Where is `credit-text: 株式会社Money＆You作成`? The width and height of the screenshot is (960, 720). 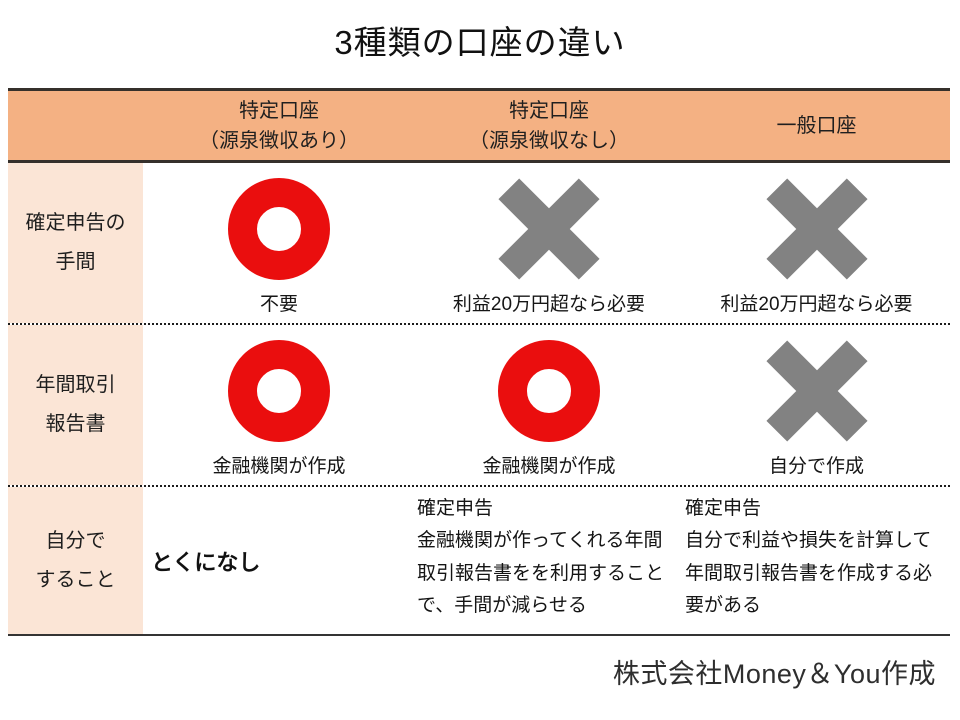 credit-text: 株式会社Money＆You作成 is located at coordinates (774, 674).